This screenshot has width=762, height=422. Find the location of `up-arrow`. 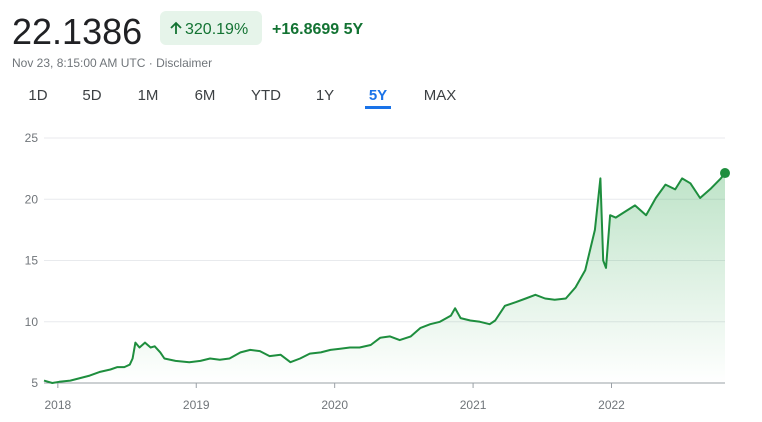

up-arrow is located at coordinates (176, 27).